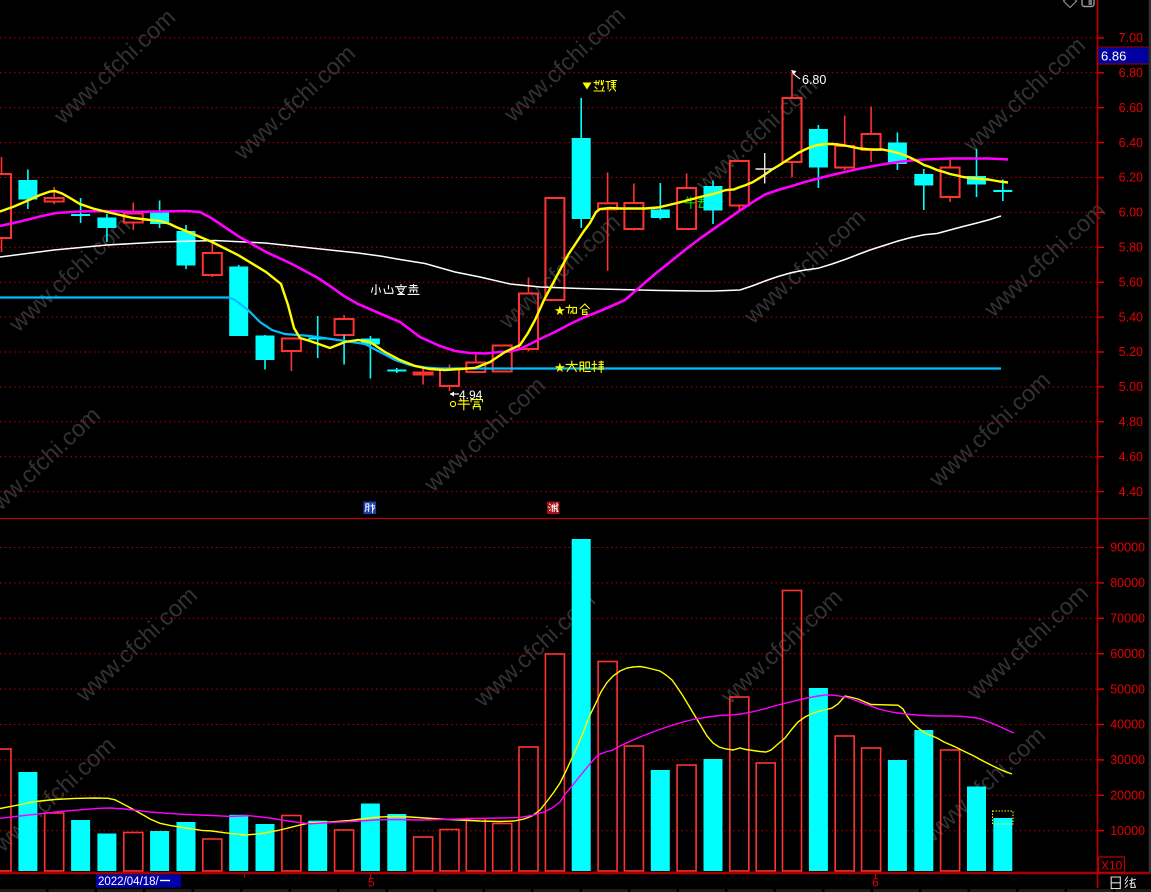  I want to click on svg-text: 4.80, so click(1131, 422).